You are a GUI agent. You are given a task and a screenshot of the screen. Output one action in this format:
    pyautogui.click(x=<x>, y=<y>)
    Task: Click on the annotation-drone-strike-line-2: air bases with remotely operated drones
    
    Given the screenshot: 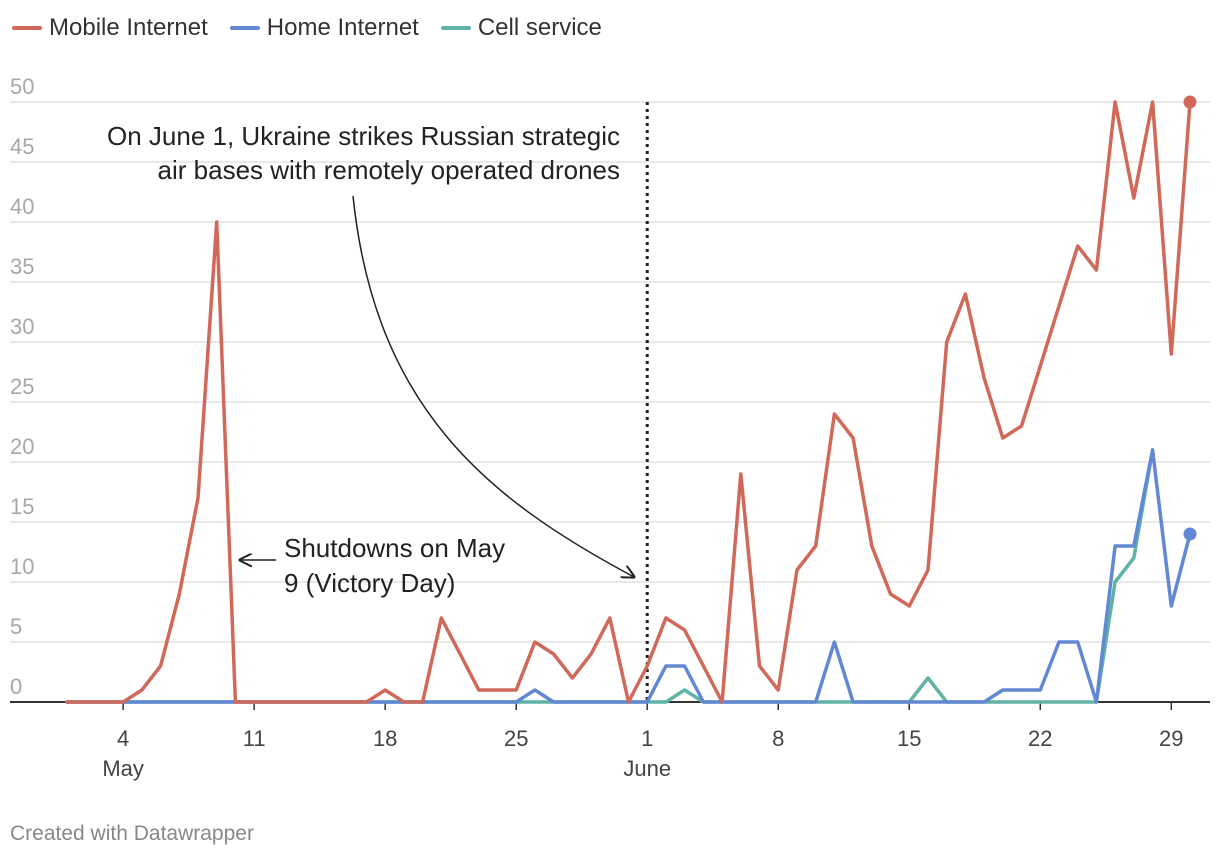 What is the action you would take?
    pyautogui.click(x=389, y=170)
    